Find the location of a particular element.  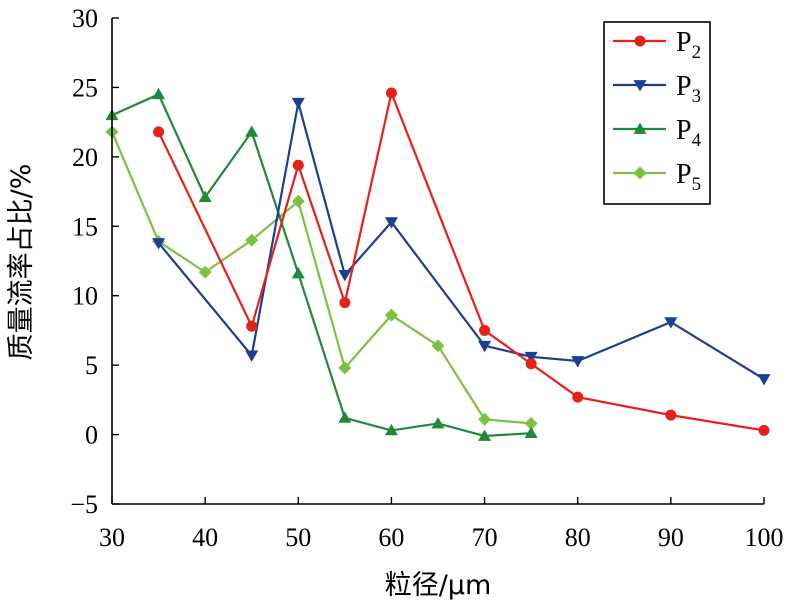

y-tick-label: 25 is located at coordinates (85, 87).